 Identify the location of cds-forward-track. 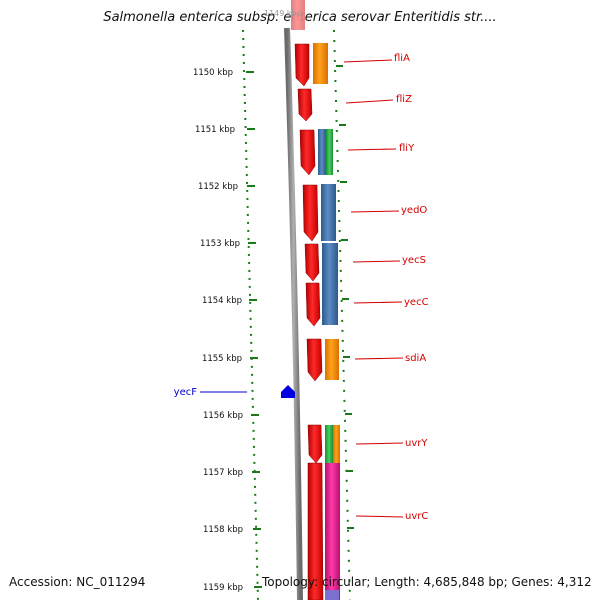
(309, 321).